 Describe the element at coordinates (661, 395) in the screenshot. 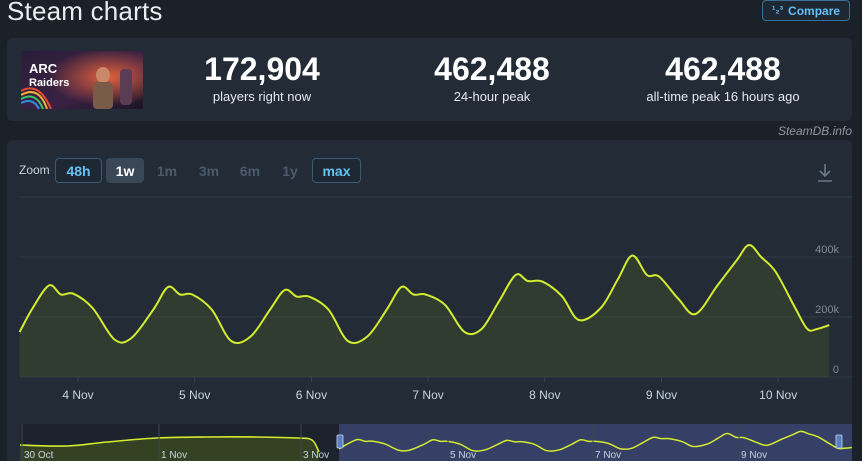

I see `x-tick-label: 9 Nov` at that location.